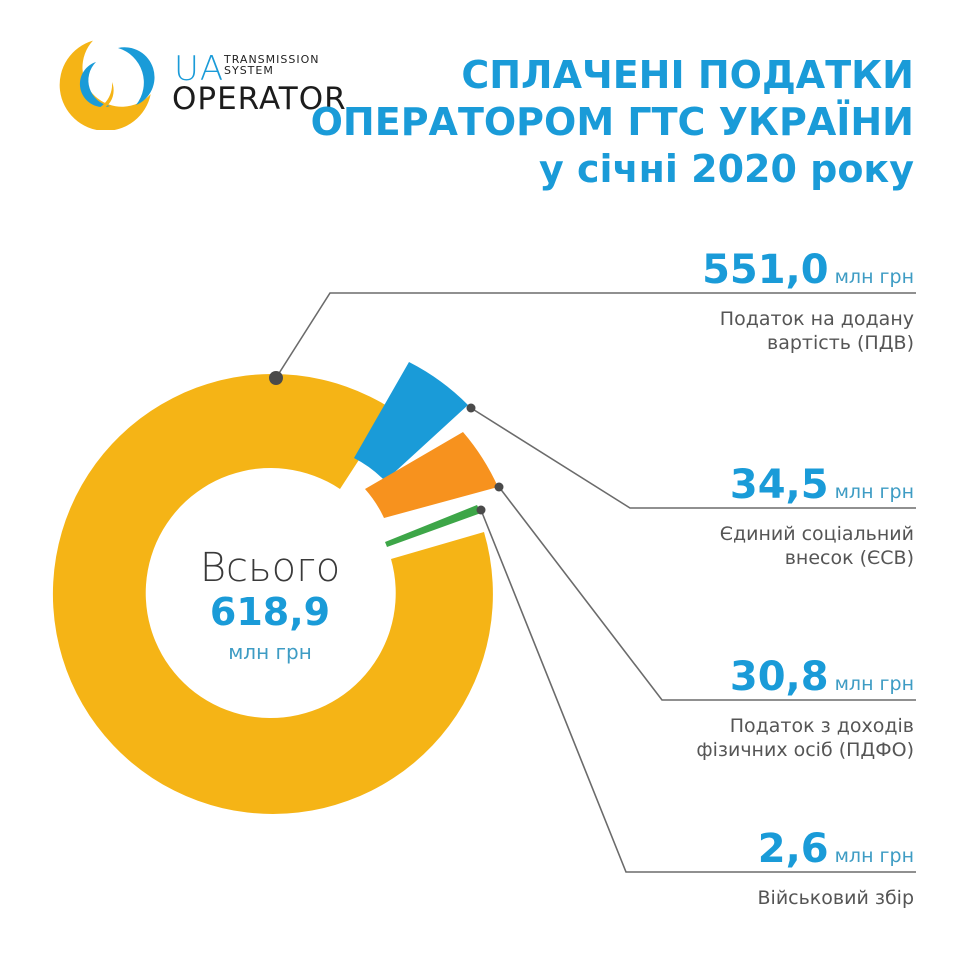  What do you see at coordinates (840, 343) in the screenshot?
I see `legend-desc-line2: вартість (ПДВ)` at bounding box center [840, 343].